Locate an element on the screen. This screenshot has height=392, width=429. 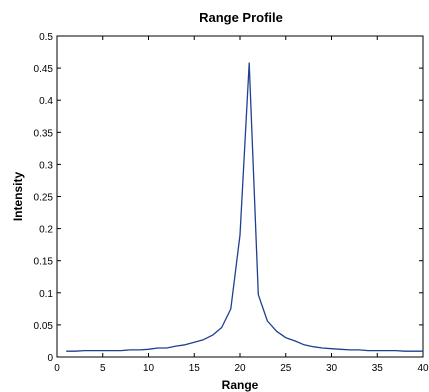
x-tick-label: 15 is located at coordinates (195, 368).